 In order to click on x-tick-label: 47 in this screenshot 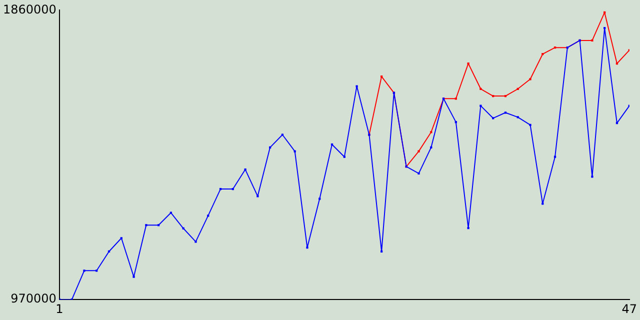, I will do `click(630, 309)`.